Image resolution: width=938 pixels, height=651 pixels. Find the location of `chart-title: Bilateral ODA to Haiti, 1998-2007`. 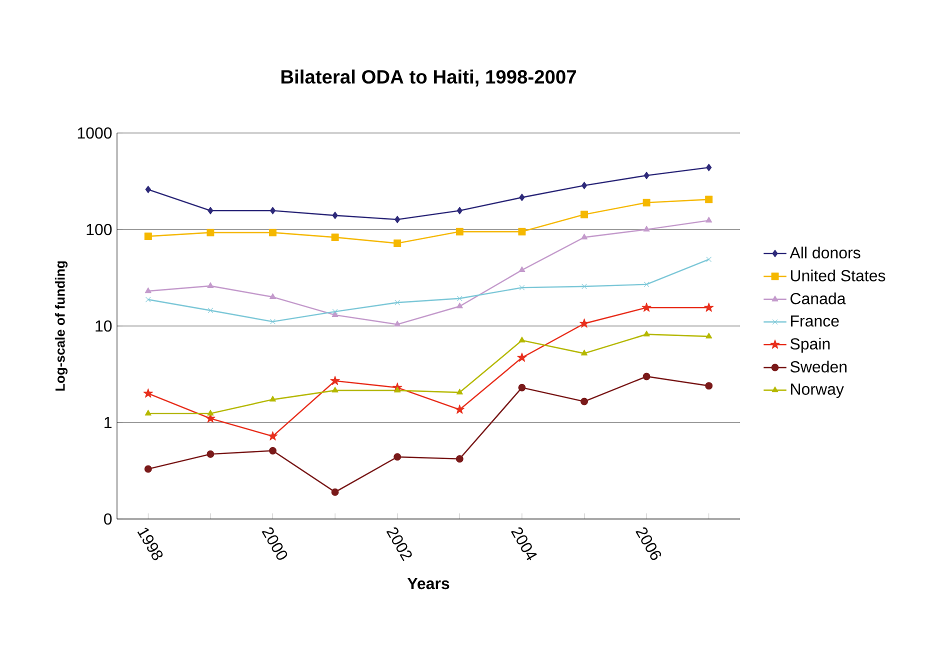

chart-title: Bilateral ODA to Haiti, 1998-2007 is located at coordinates (428, 78).